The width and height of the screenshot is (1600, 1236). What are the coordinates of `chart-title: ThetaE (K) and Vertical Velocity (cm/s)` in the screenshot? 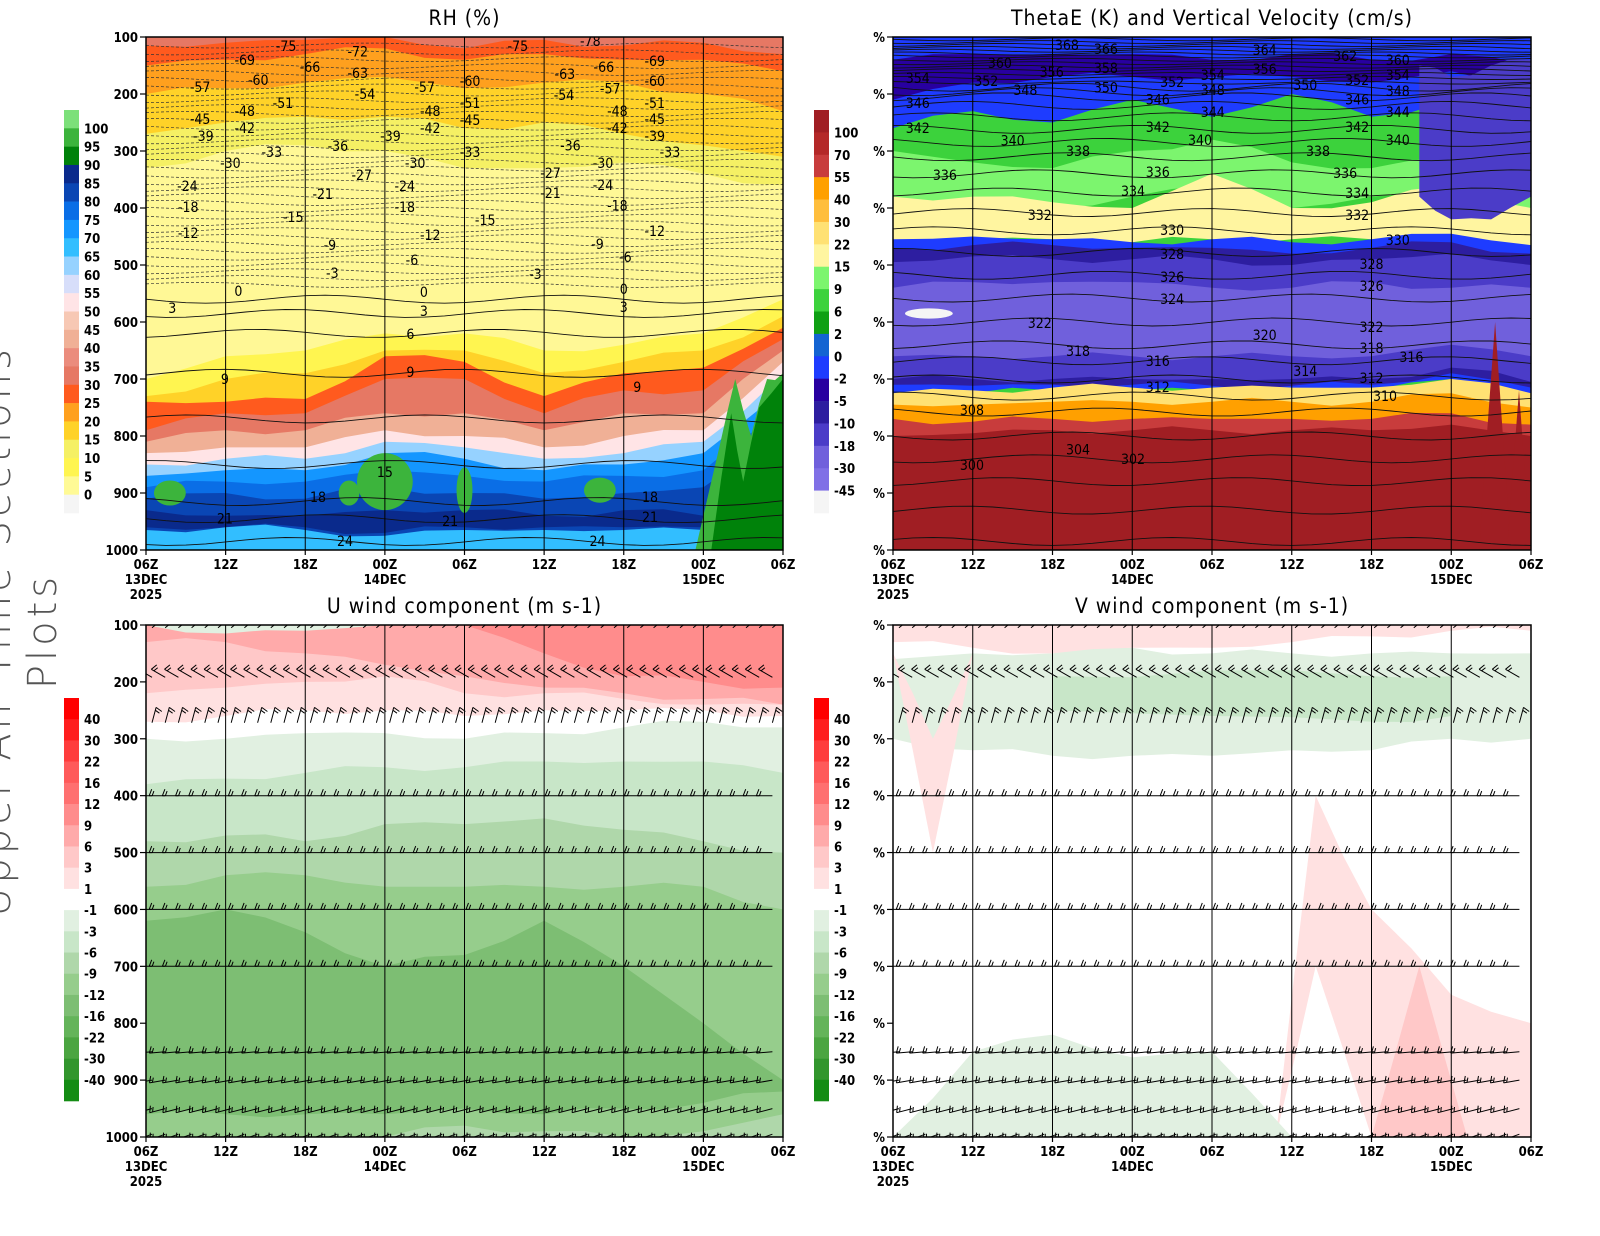 It's located at (1211, 18).